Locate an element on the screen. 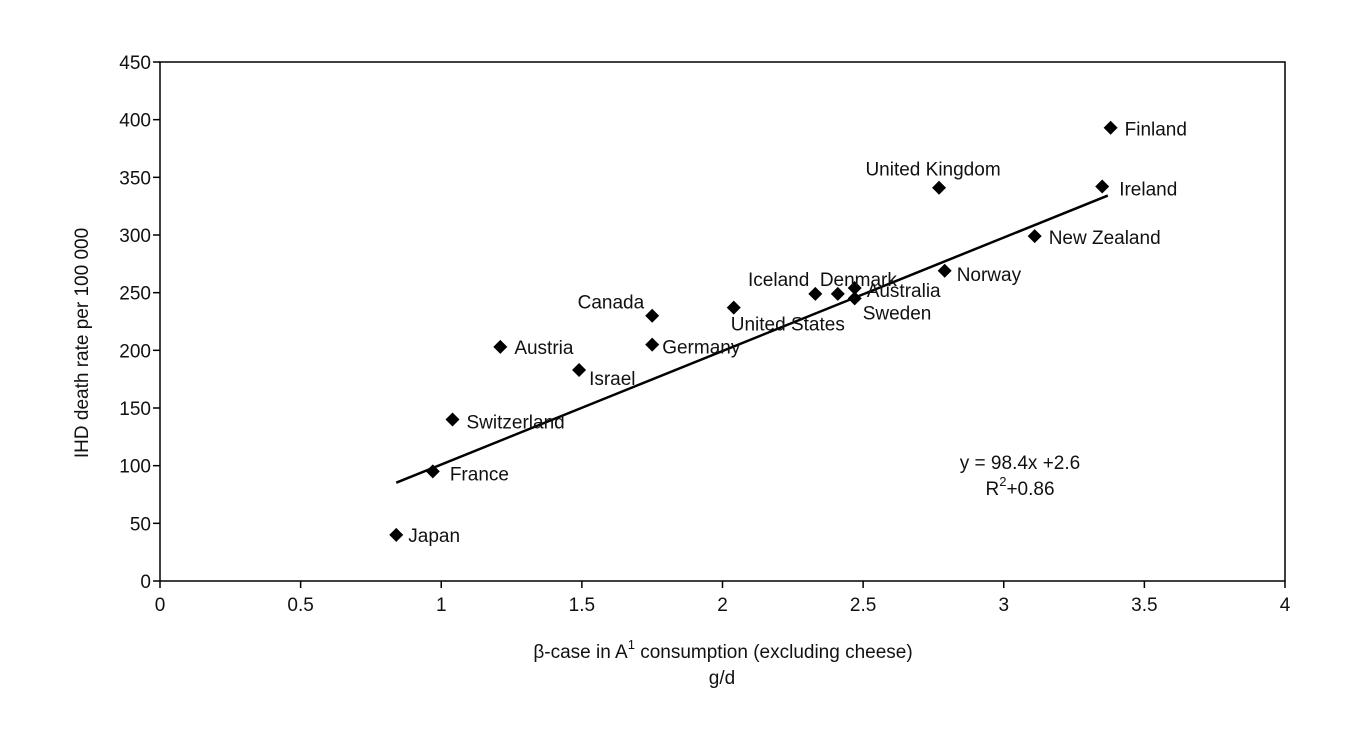  y-axis-title: IHD death rate per 100 000 is located at coordinates (82, 343).